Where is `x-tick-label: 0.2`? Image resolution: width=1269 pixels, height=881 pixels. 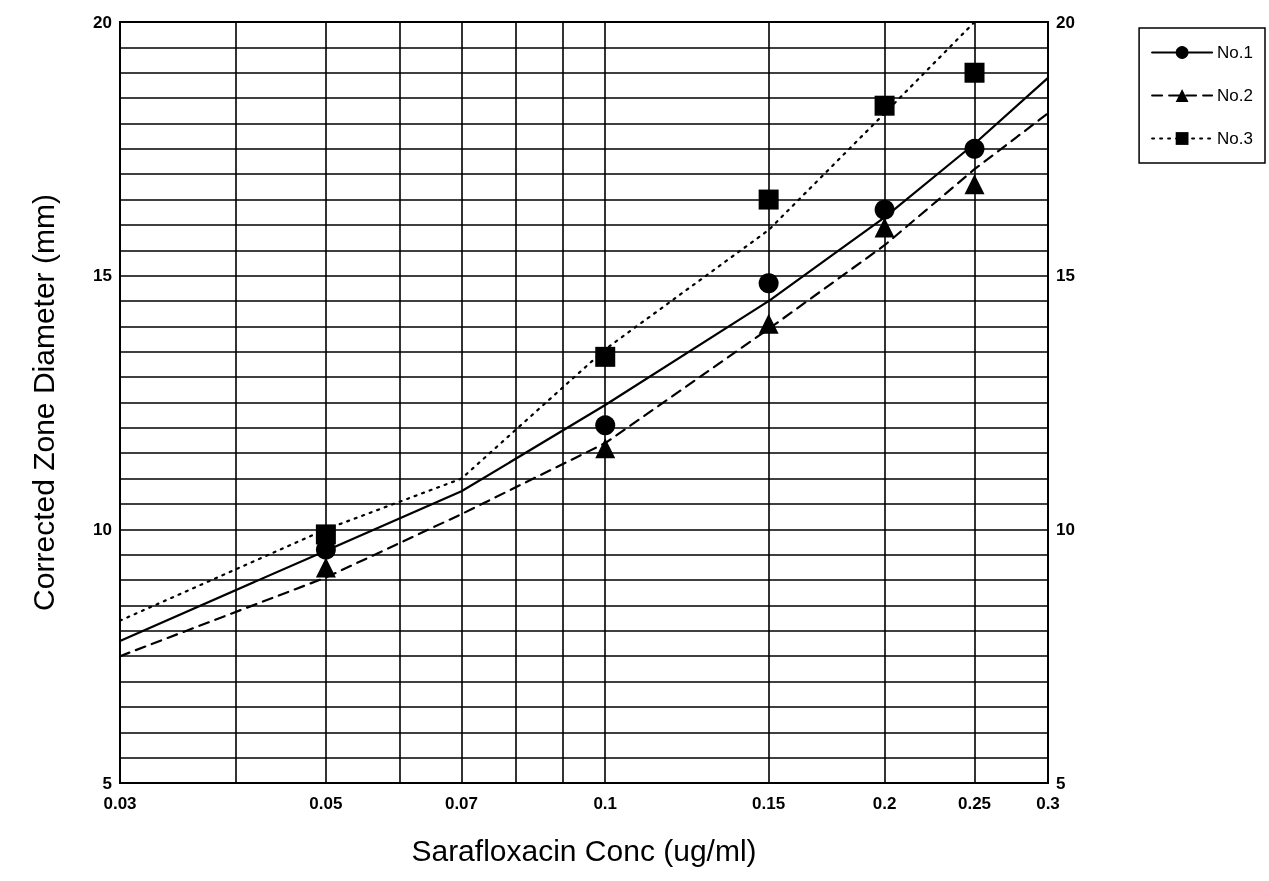
x-tick-label: 0.2 is located at coordinates (884, 803).